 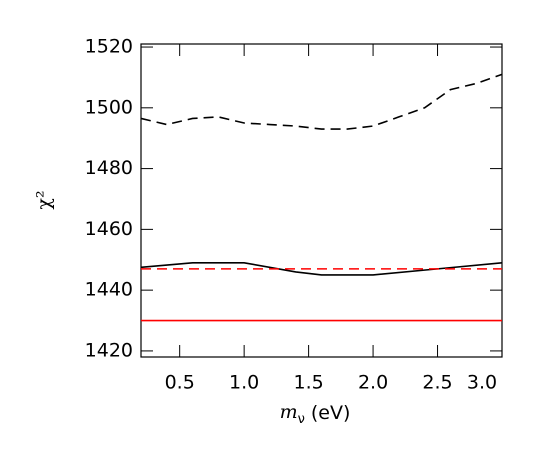 I want to click on y-tick-label: 1520, so click(x=109, y=47).